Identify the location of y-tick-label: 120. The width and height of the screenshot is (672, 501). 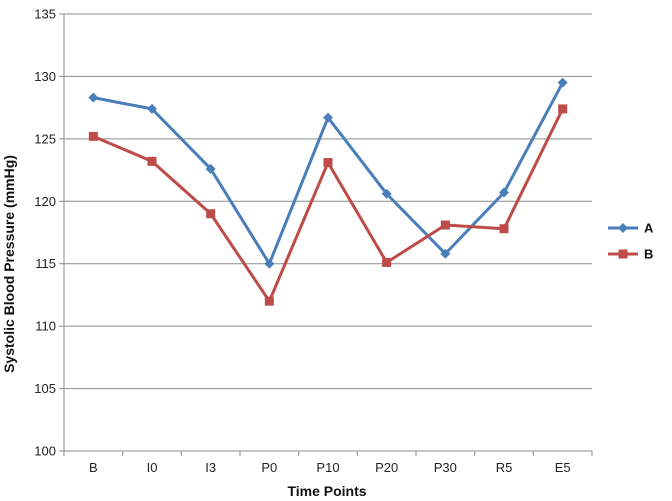
(45, 201).